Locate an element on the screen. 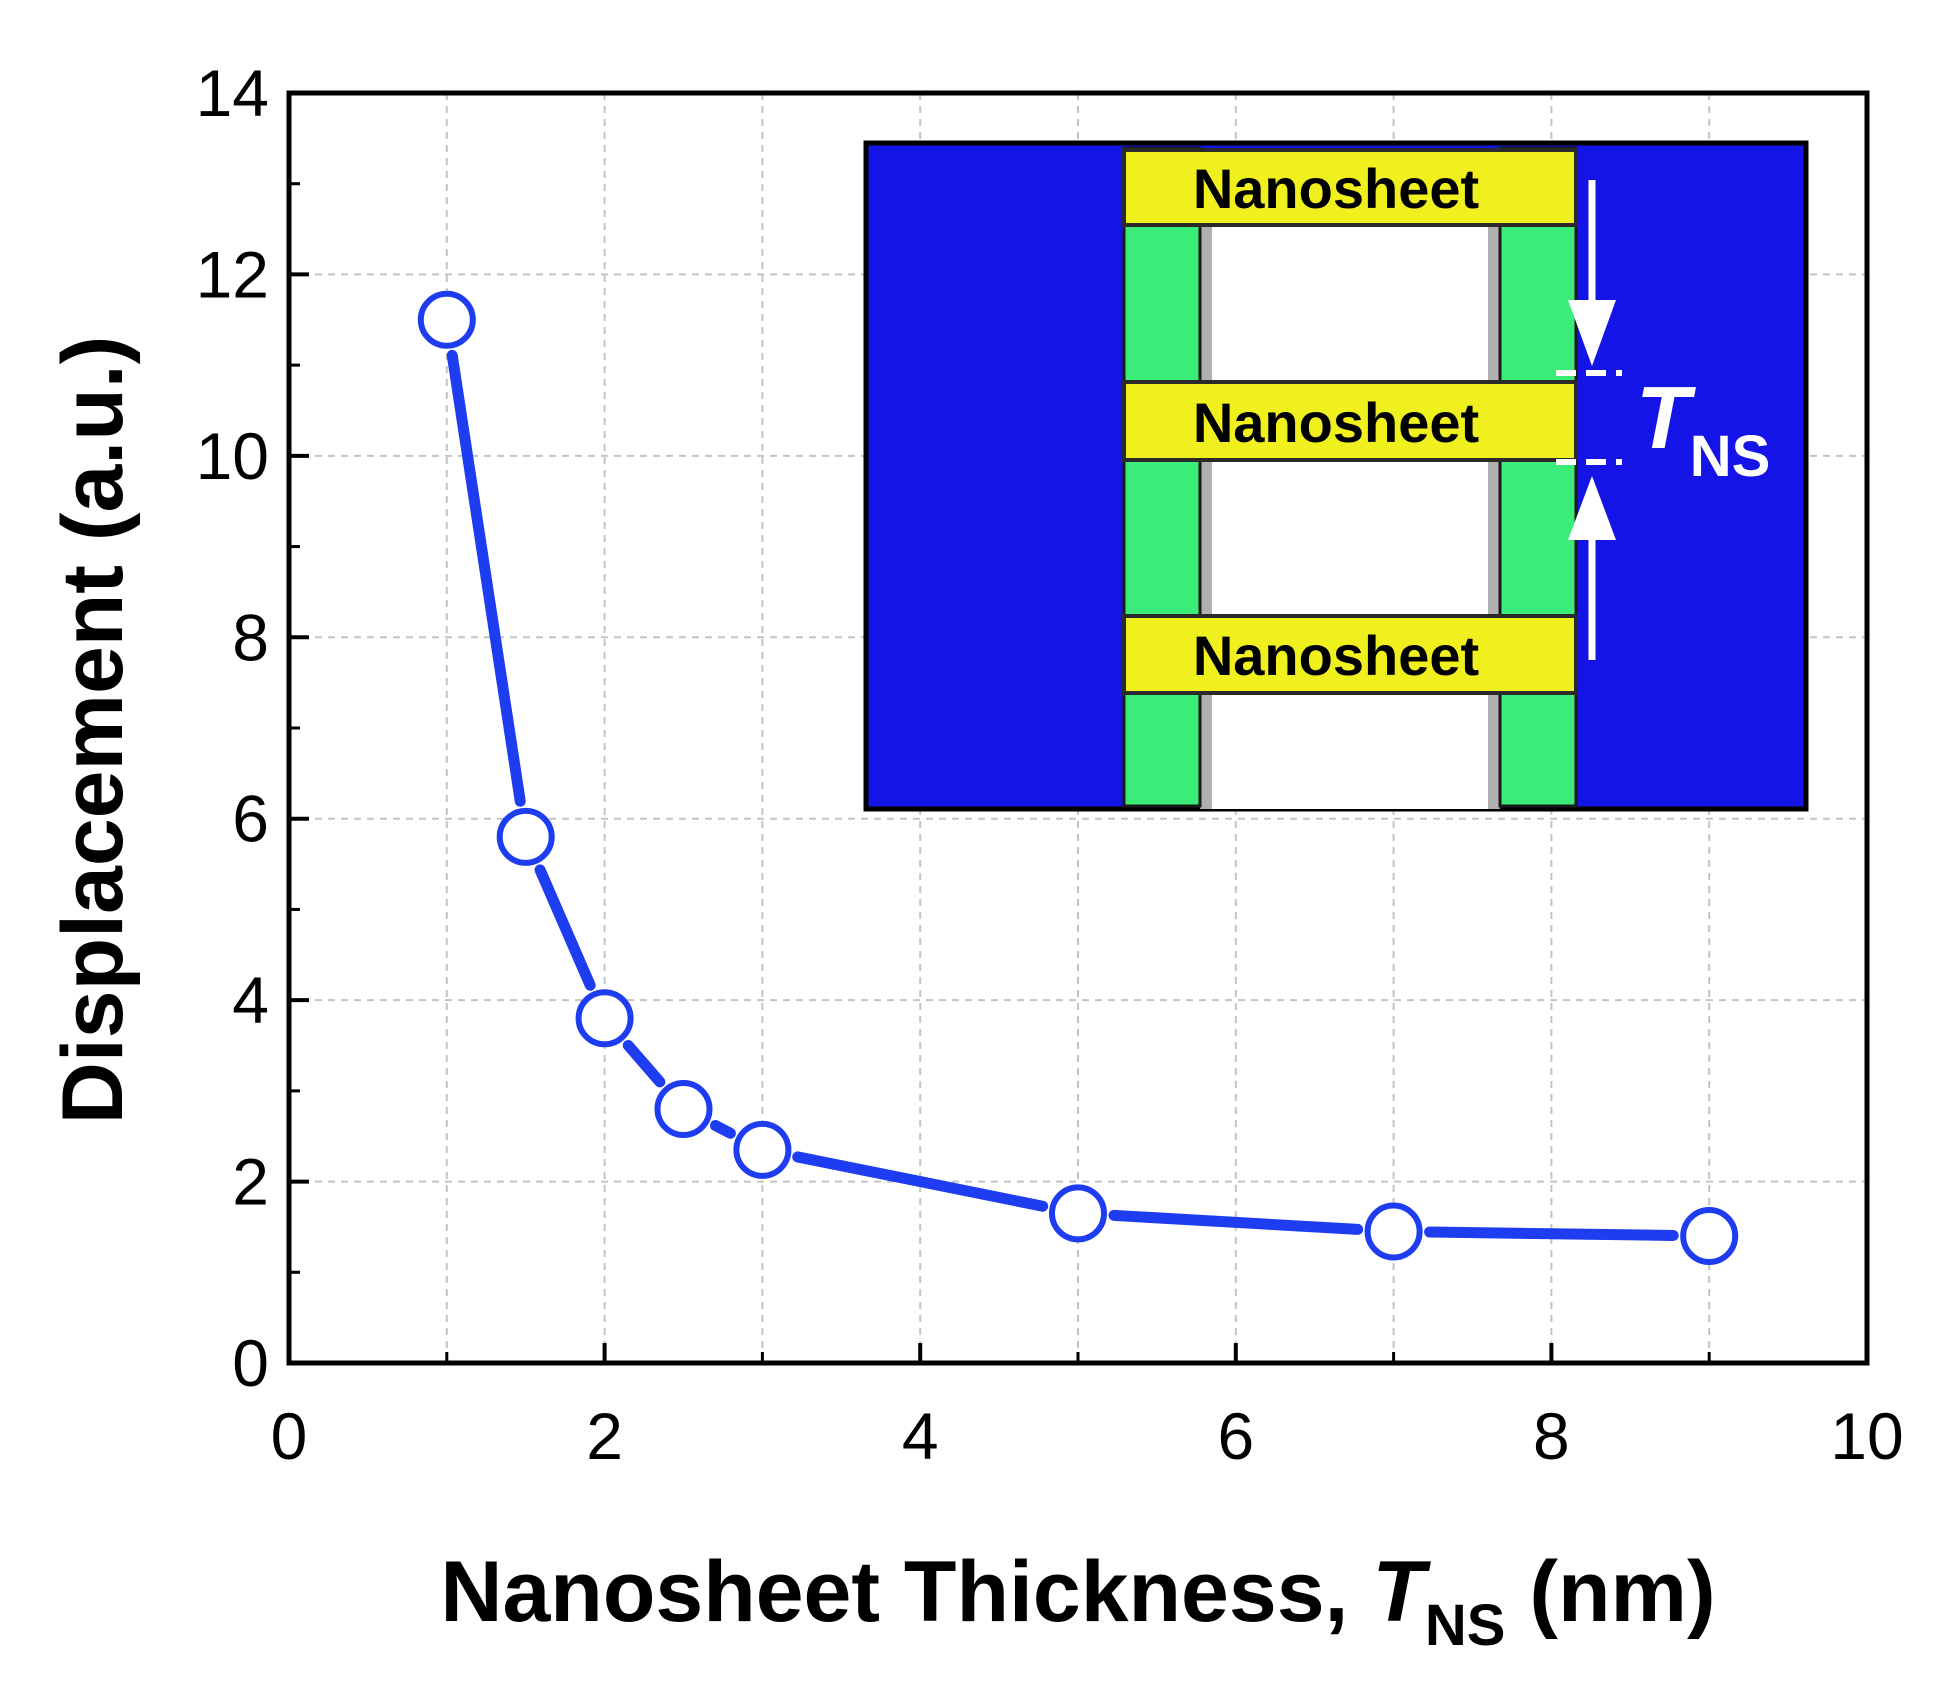 Image resolution: width=1948 pixels, height=1689 pixels. inset-dimension-label: TNS is located at coordinates (1703, 428).